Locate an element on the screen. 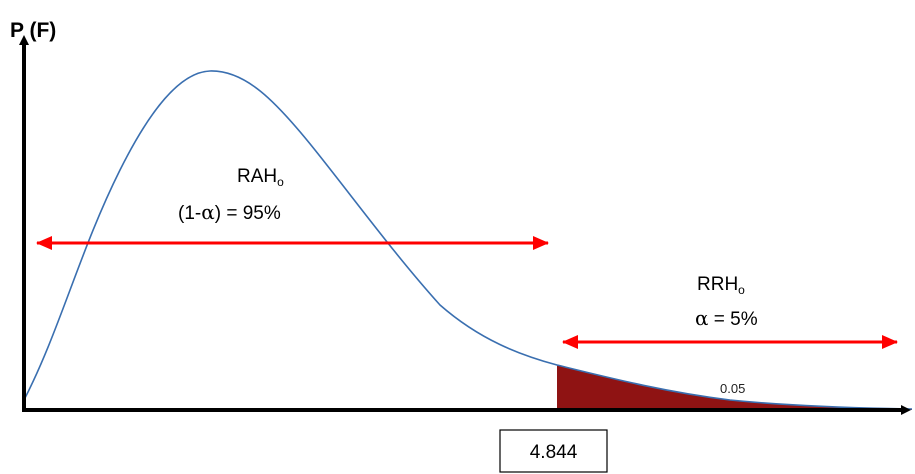 The image size is (915, 474). y-axis-title: P (F) is located at coordinates (33, 30).